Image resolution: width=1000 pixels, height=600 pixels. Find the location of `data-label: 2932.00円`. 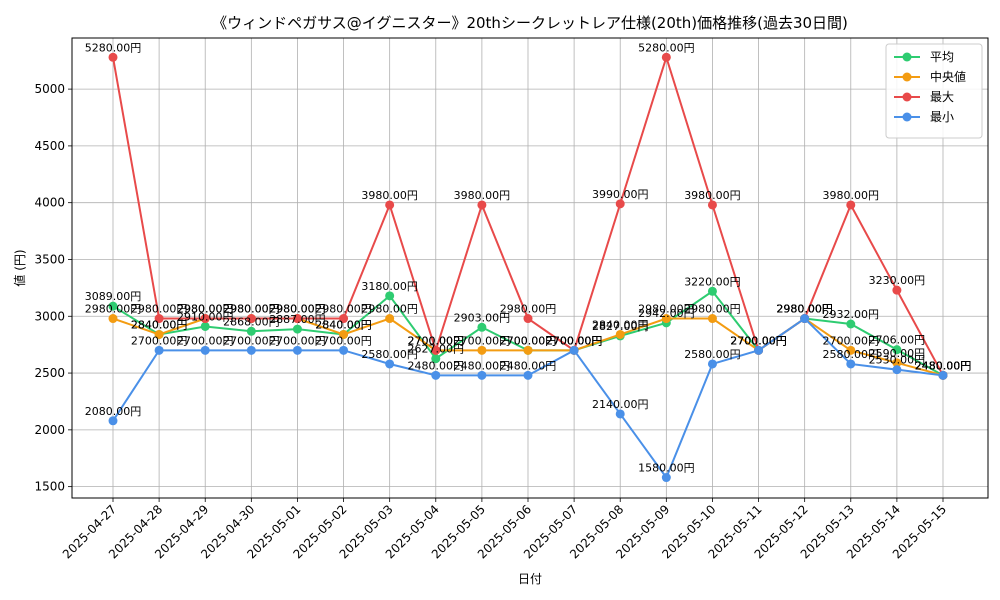

data-label: 2932.00円 is located at coordinates (851, 314).